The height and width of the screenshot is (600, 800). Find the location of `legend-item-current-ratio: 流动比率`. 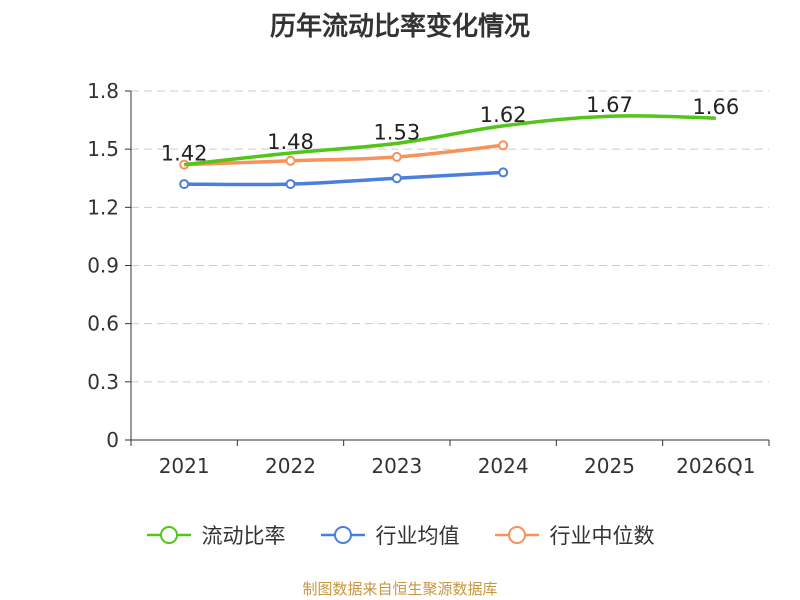

legend-item-current-ratio: 流动比率 is located at coordinates (216, 535).